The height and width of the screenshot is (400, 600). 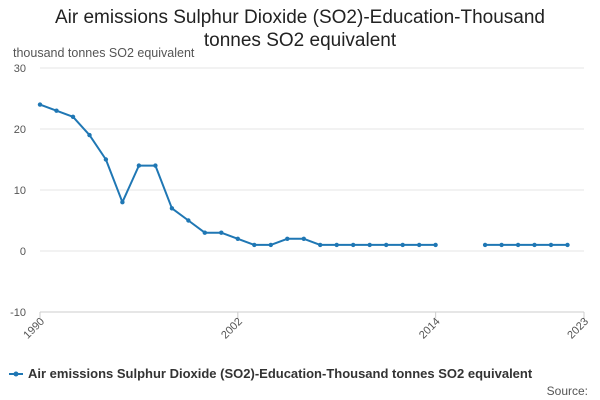 What do you see at coordinates (551, 245) in the screenshot?
I see `data-point-2021` at bounding box center [551, 245].